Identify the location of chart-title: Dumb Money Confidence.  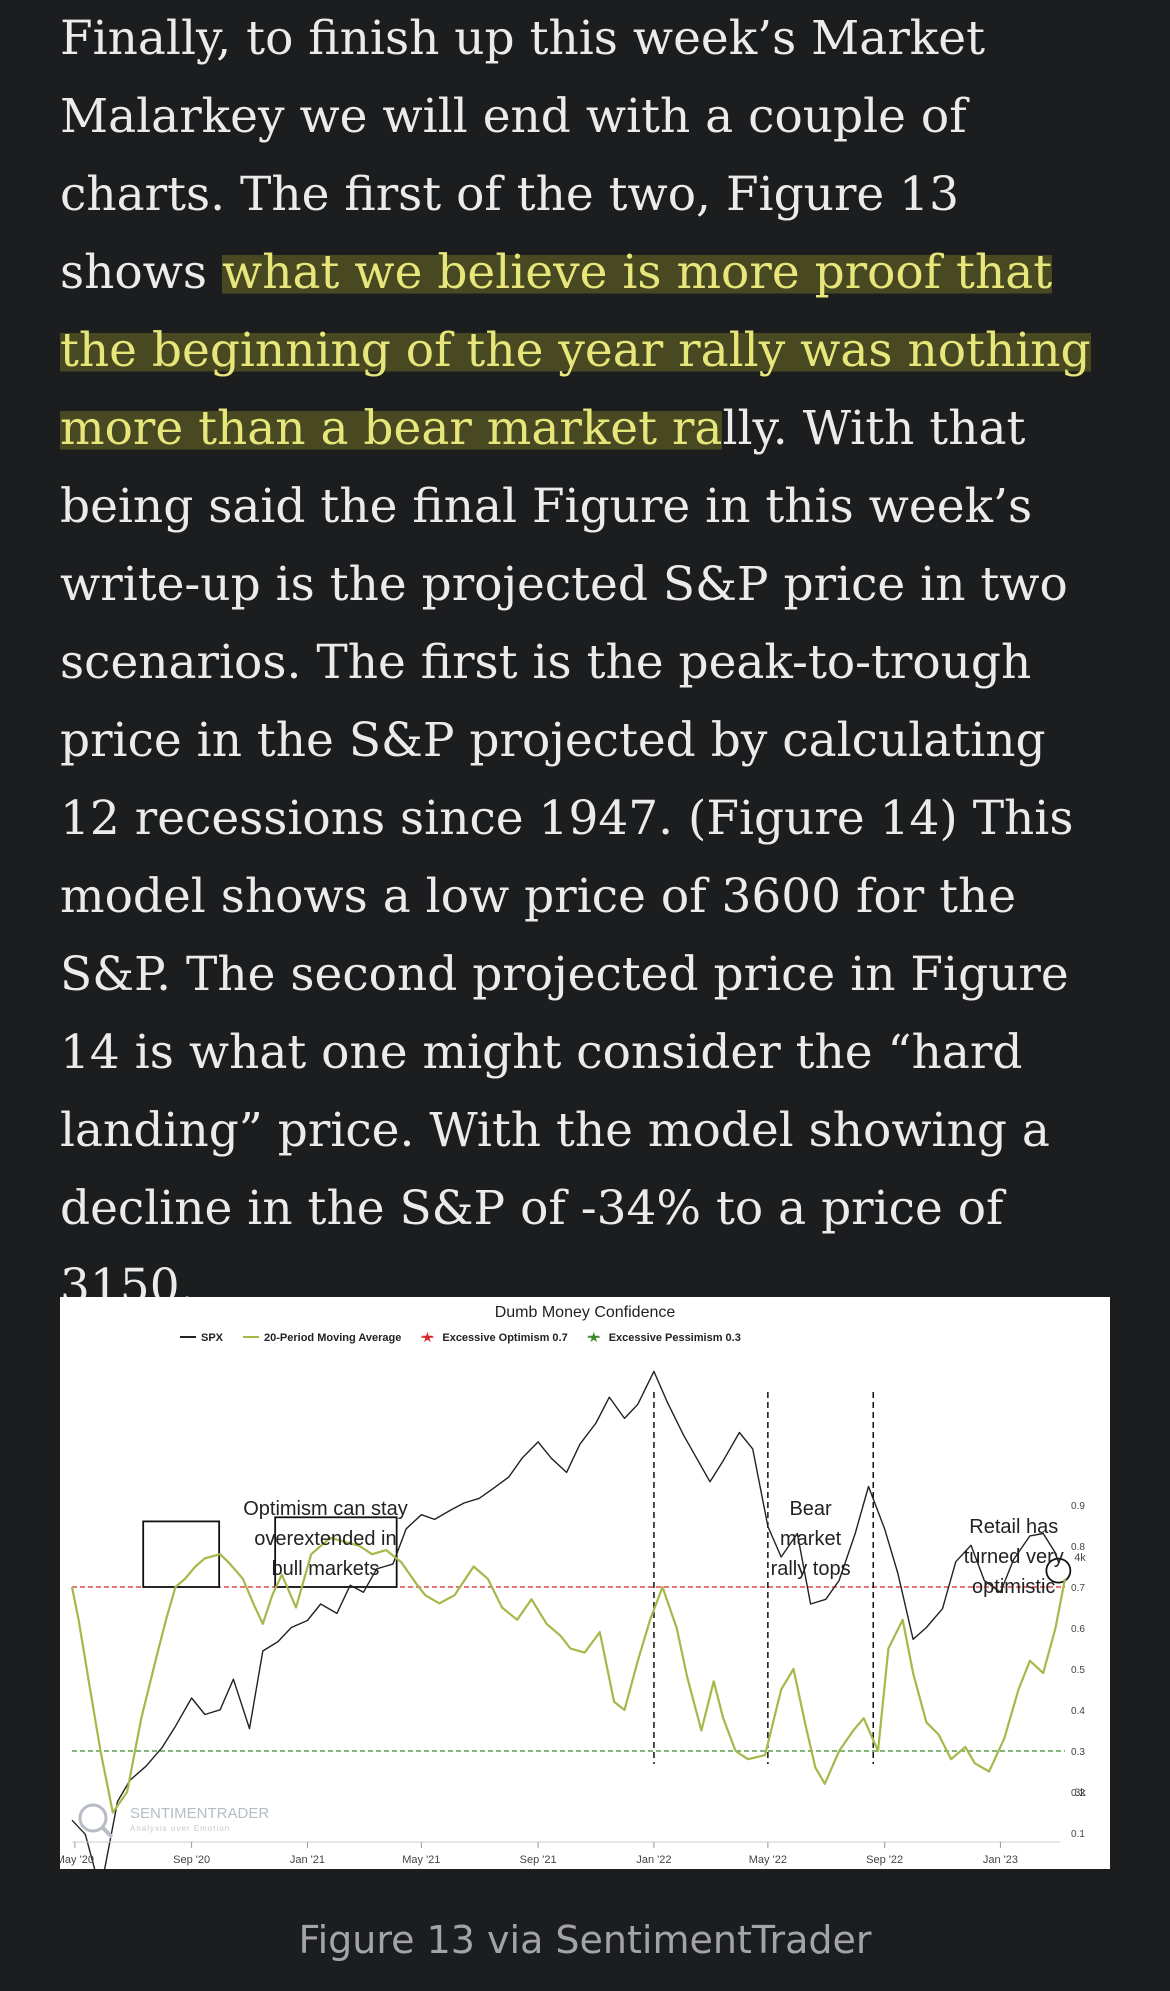
(585, 1312).